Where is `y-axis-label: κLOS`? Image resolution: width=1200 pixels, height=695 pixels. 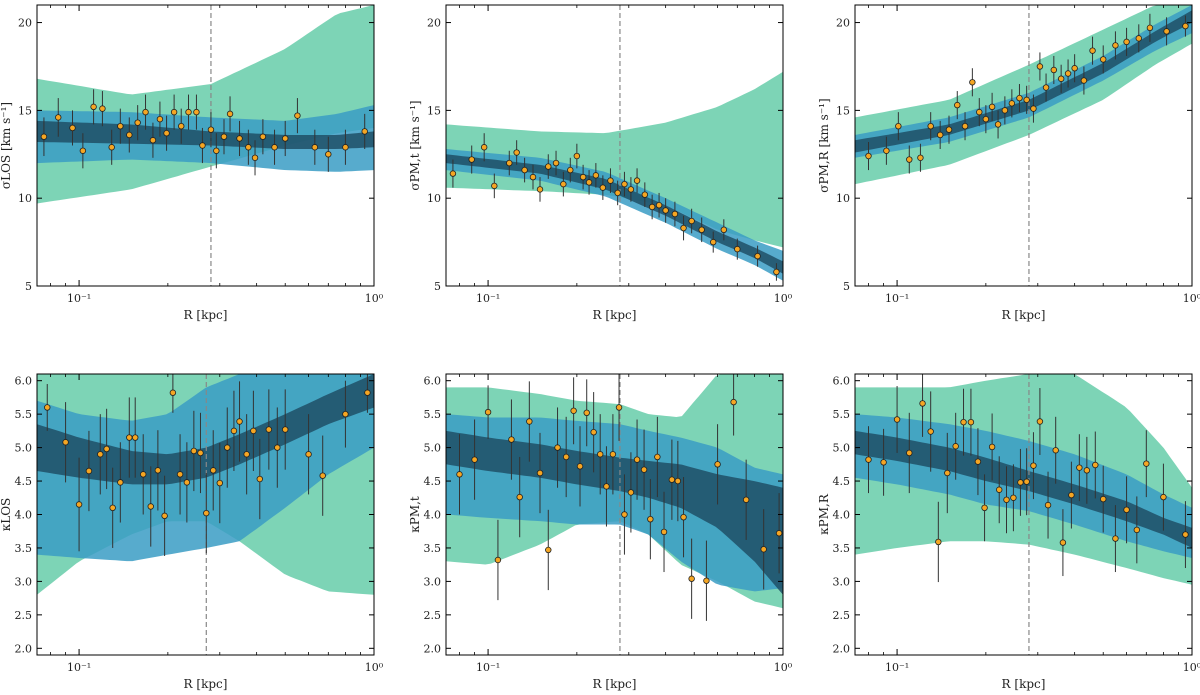
y-axis-label: κLOS is located at coordinates (6, 515).